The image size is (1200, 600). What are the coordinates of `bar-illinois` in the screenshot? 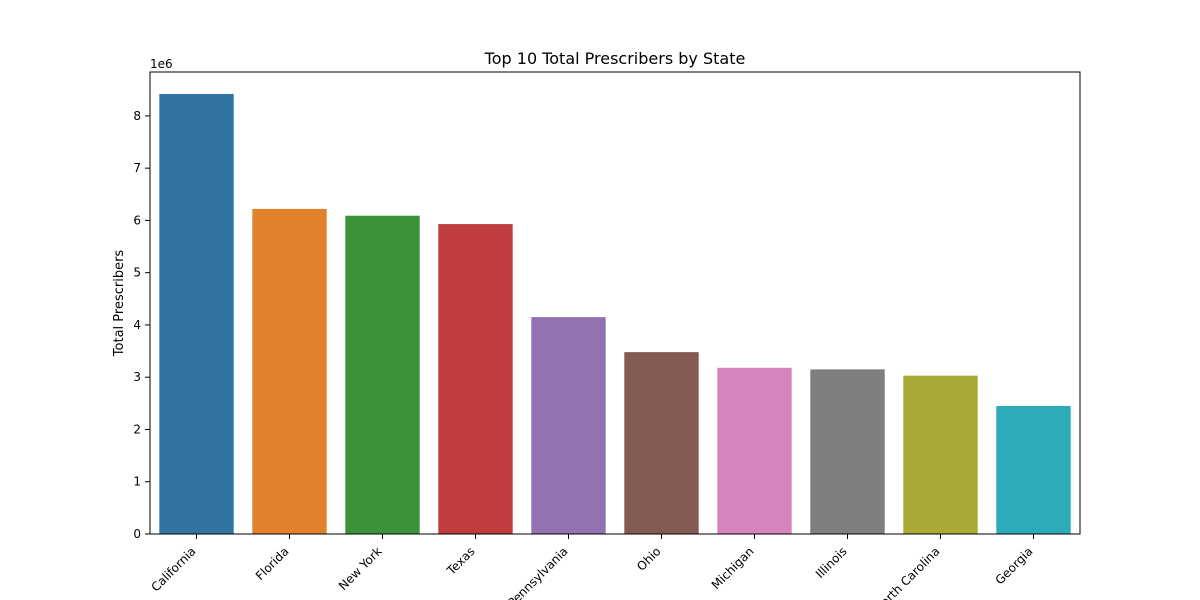 It's located at (847, 451).